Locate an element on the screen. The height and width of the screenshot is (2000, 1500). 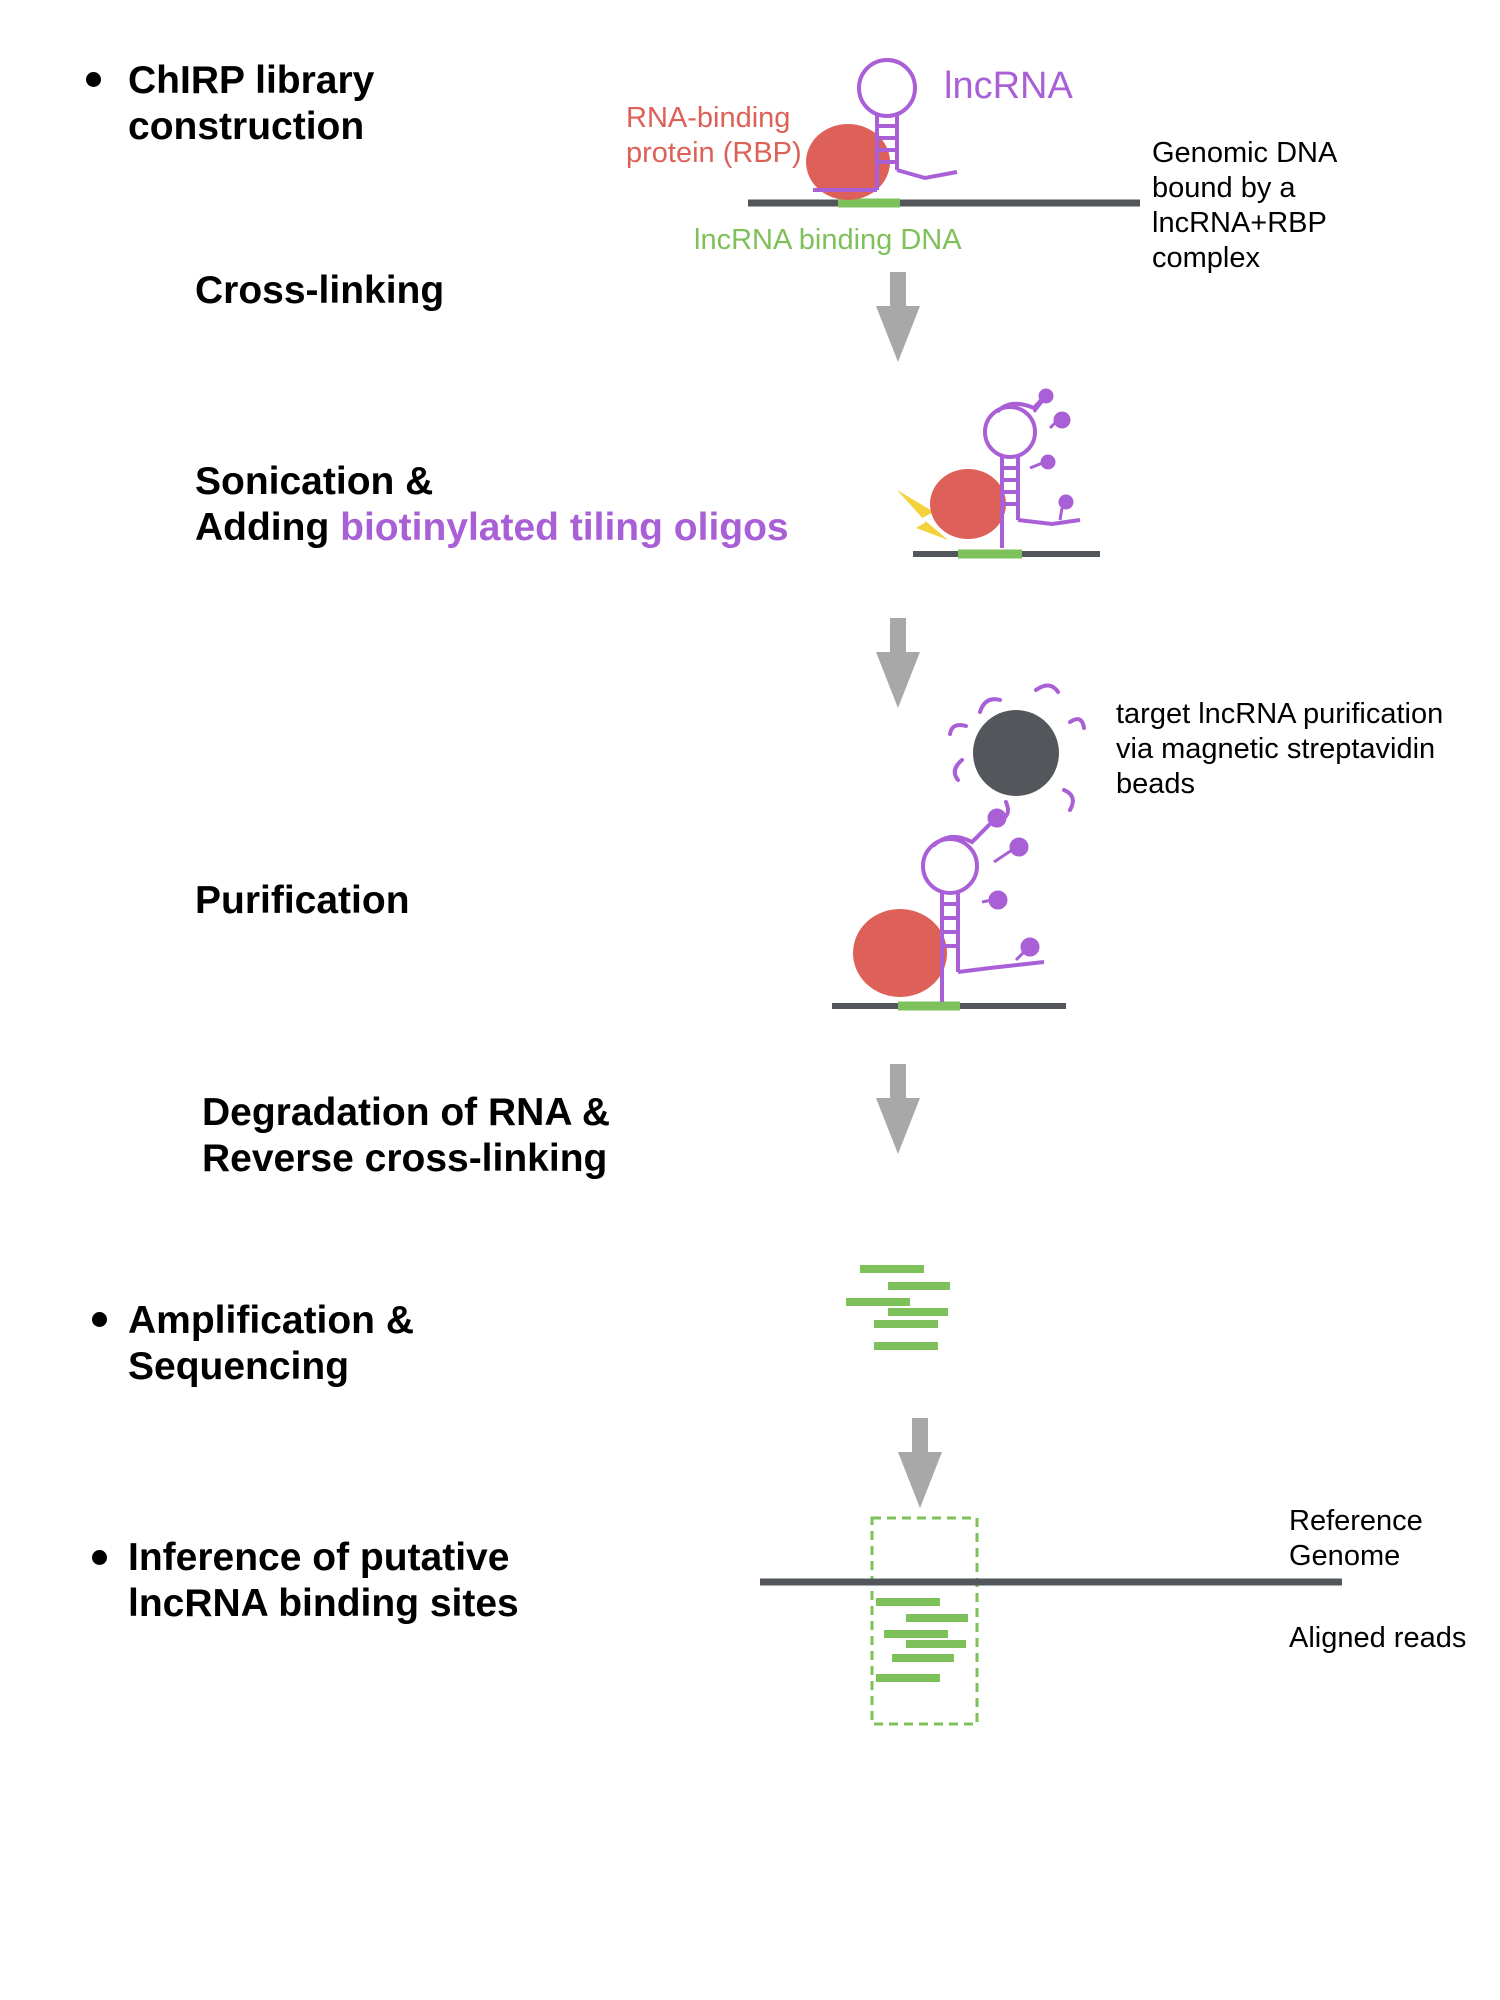
step-adding-oligos: Adding biotinylated tiling oligos is located at coordinates (492, 528).